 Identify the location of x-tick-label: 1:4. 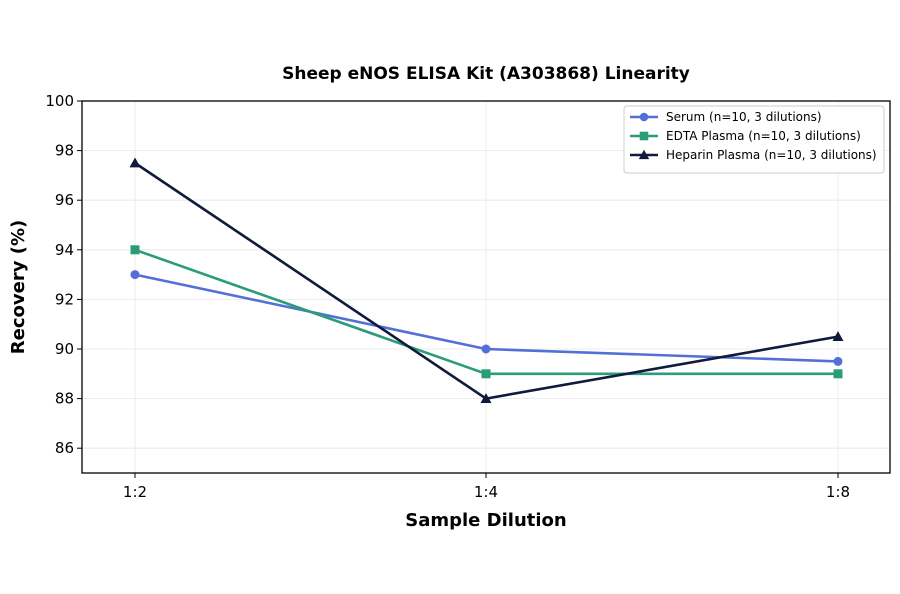
(486, 492).